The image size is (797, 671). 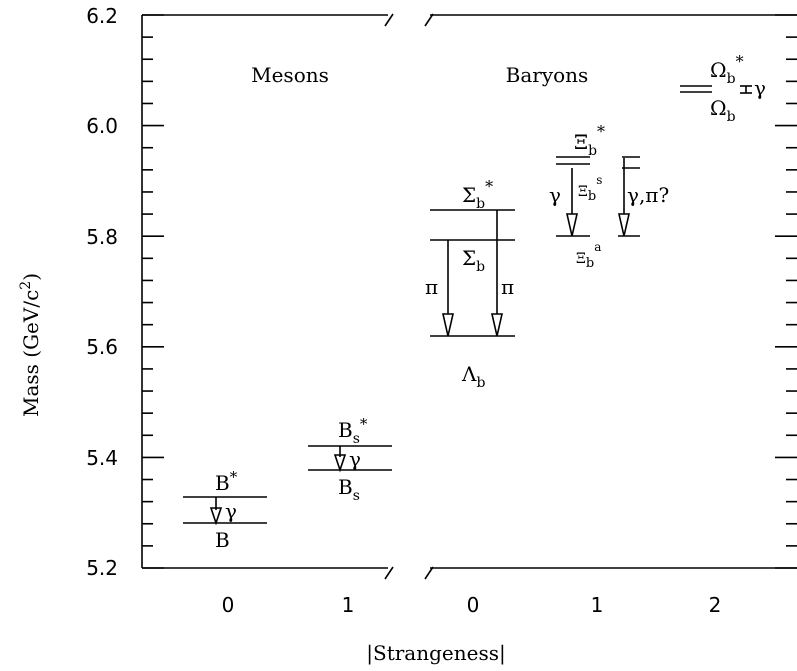 I want to click on omega-column: Ωb* Ωb γ, so click(x=723, y=88).